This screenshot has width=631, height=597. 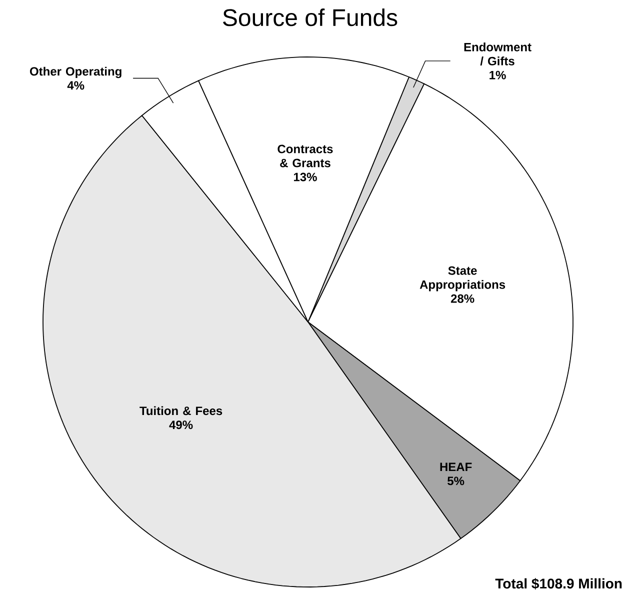 I want to click on data-label: 5%, so click(x=456, y=481).